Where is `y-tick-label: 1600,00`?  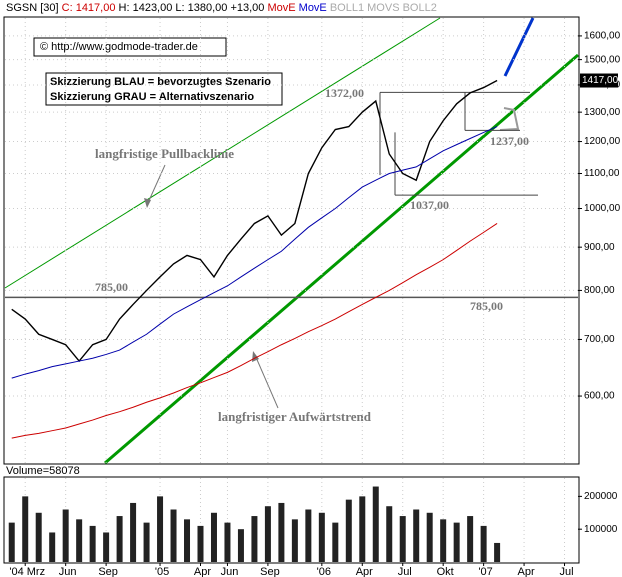
y-tick-label: 1600,00 is located at coordinates (602, 36).